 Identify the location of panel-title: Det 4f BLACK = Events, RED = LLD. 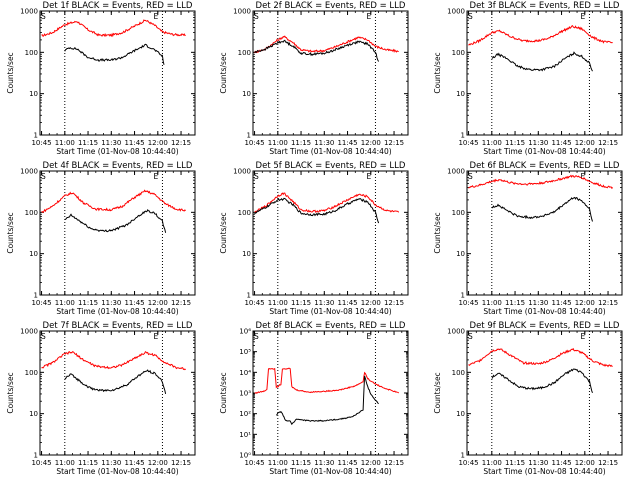
(118, 166).